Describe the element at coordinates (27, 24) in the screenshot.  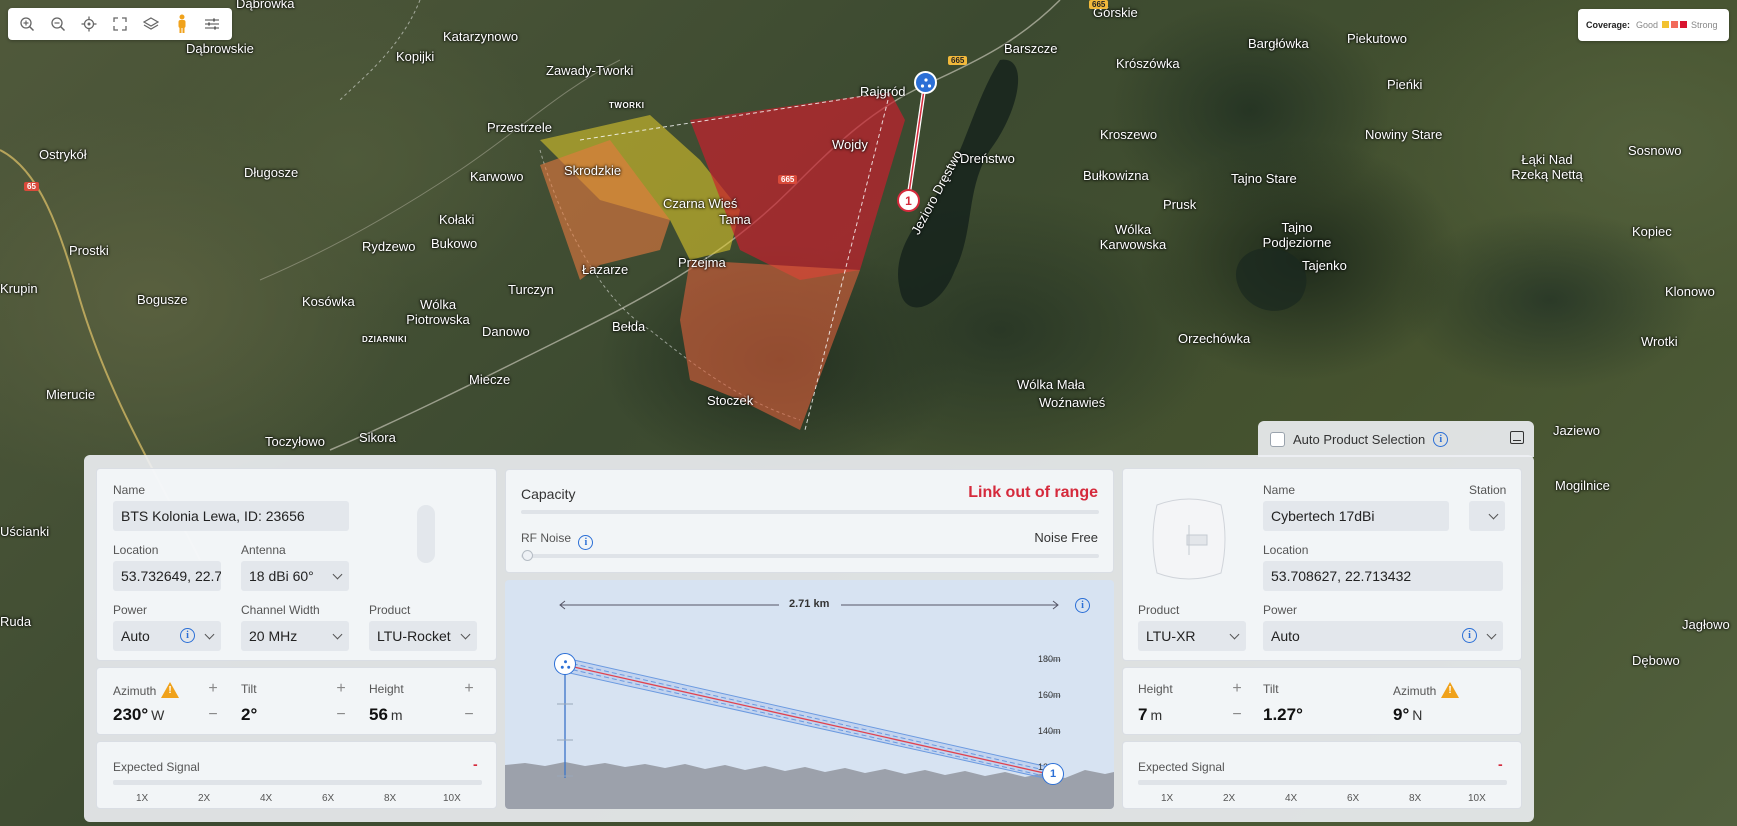
I see `zoom-in-icon` at that location.